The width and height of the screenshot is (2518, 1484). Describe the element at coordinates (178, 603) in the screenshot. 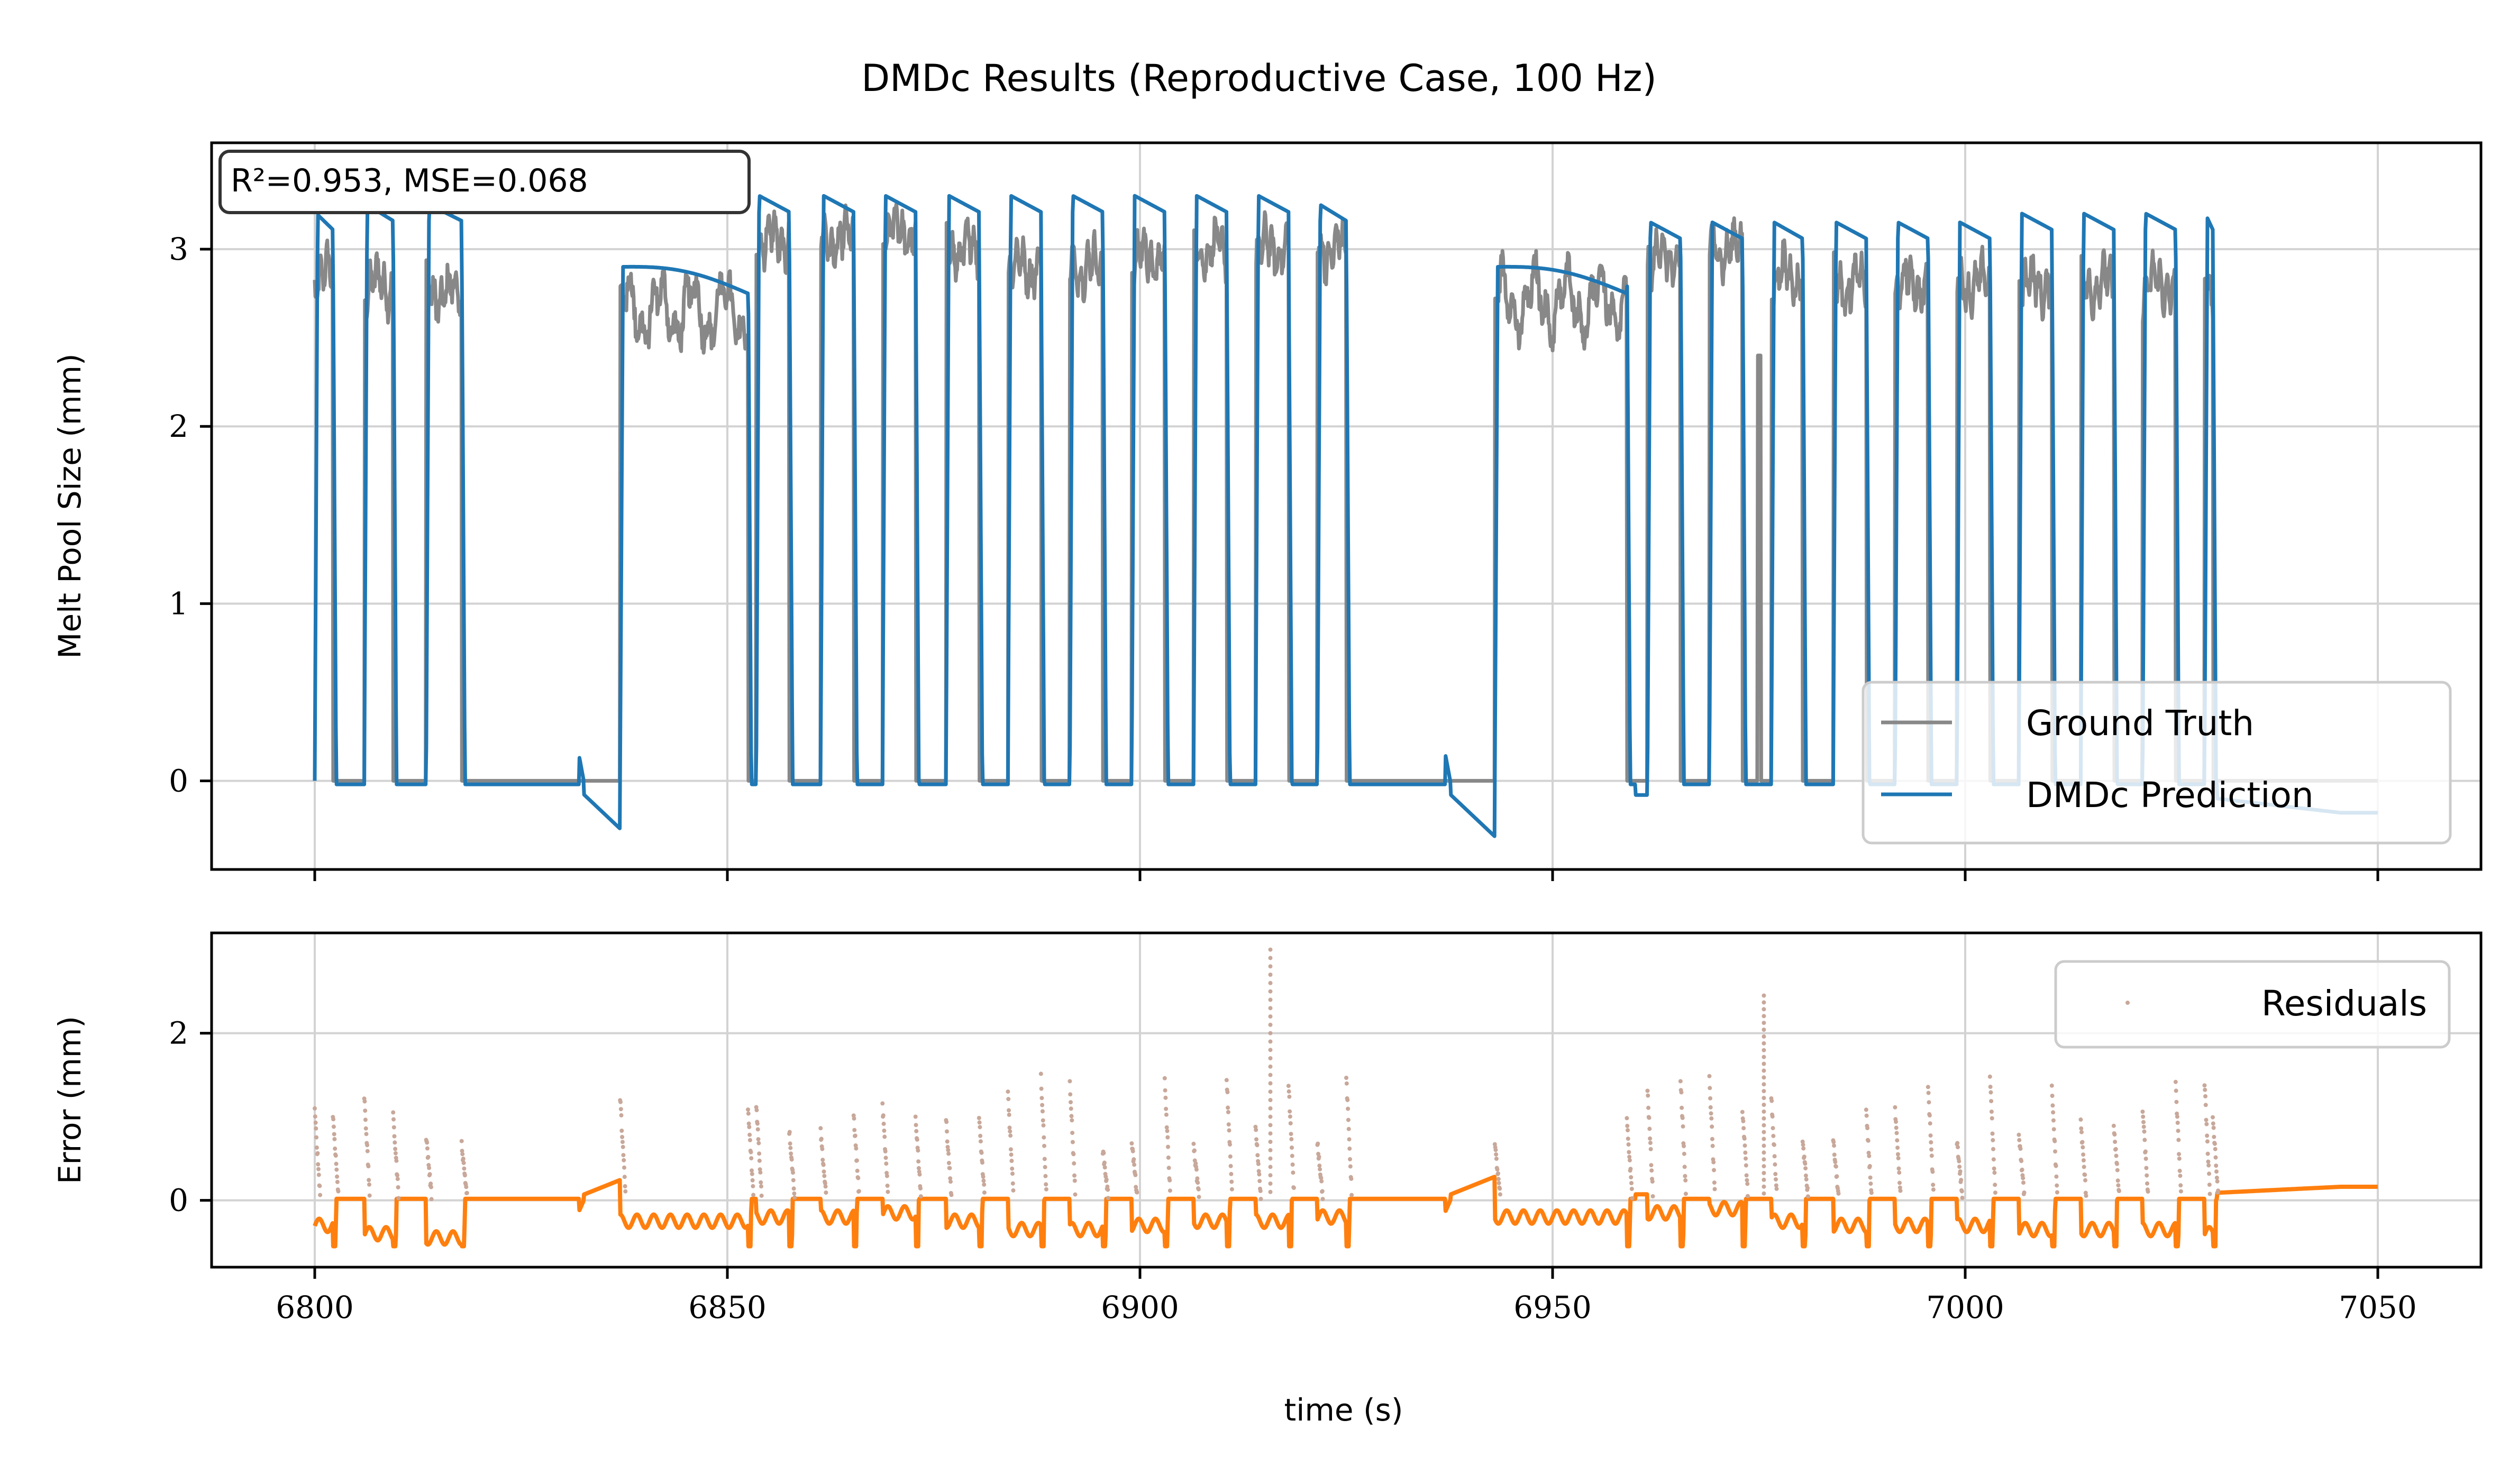

I see `top-ytick-label-1: 1` at that location.